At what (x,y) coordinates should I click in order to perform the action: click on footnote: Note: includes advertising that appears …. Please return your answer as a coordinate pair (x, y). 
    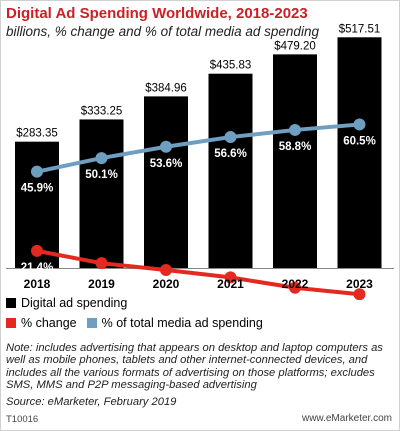
    Looking at the image, I should click on (194, 367).